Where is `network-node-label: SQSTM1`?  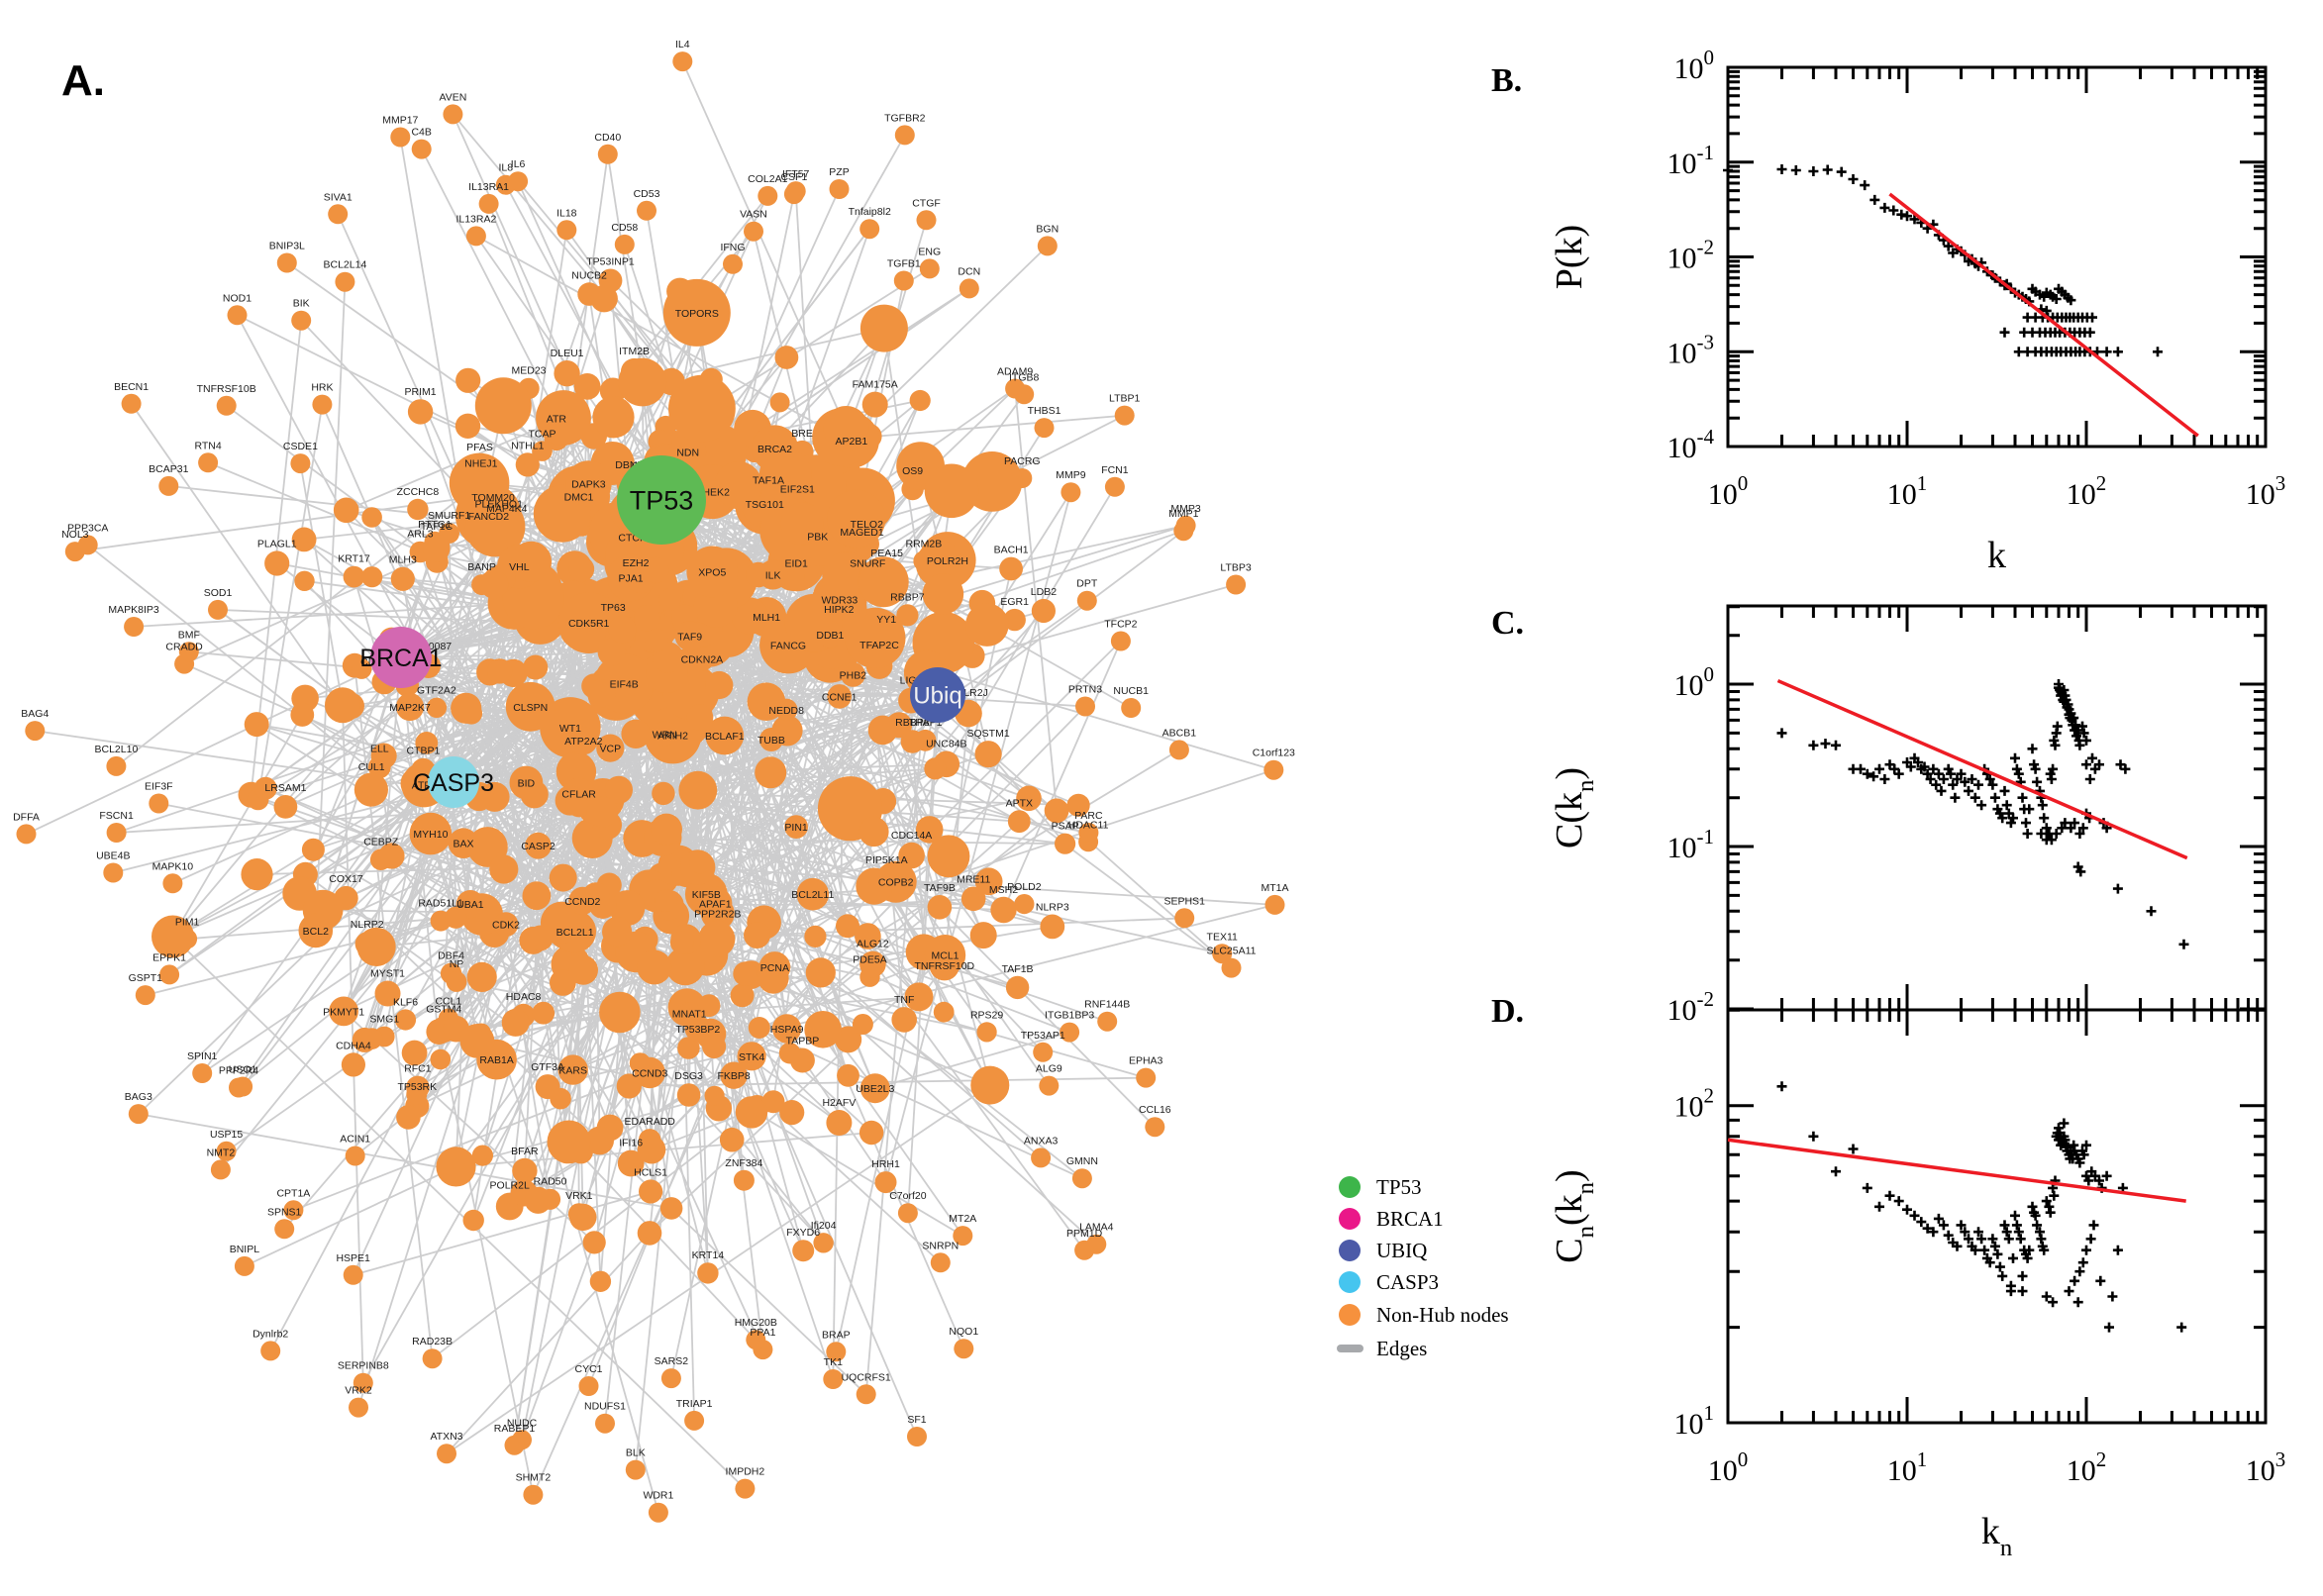
network-node-label: SQSTM1 is located at coordinates (989, 734).